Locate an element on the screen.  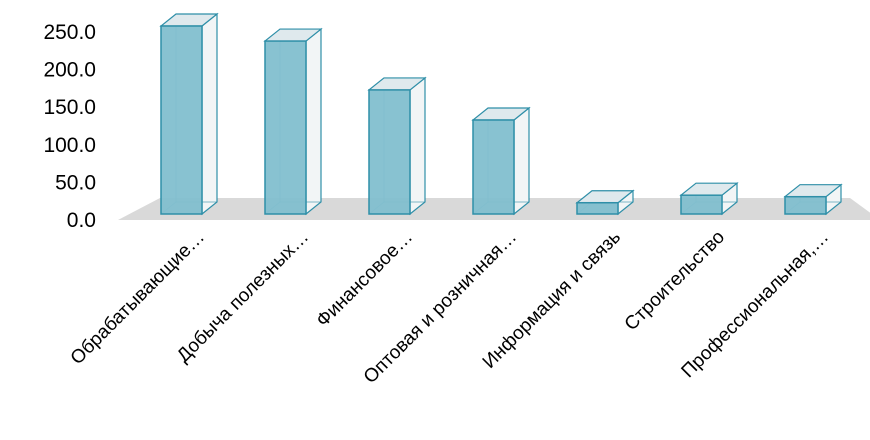
x-tick-label: Строительство is located at coordinates (675, 281).